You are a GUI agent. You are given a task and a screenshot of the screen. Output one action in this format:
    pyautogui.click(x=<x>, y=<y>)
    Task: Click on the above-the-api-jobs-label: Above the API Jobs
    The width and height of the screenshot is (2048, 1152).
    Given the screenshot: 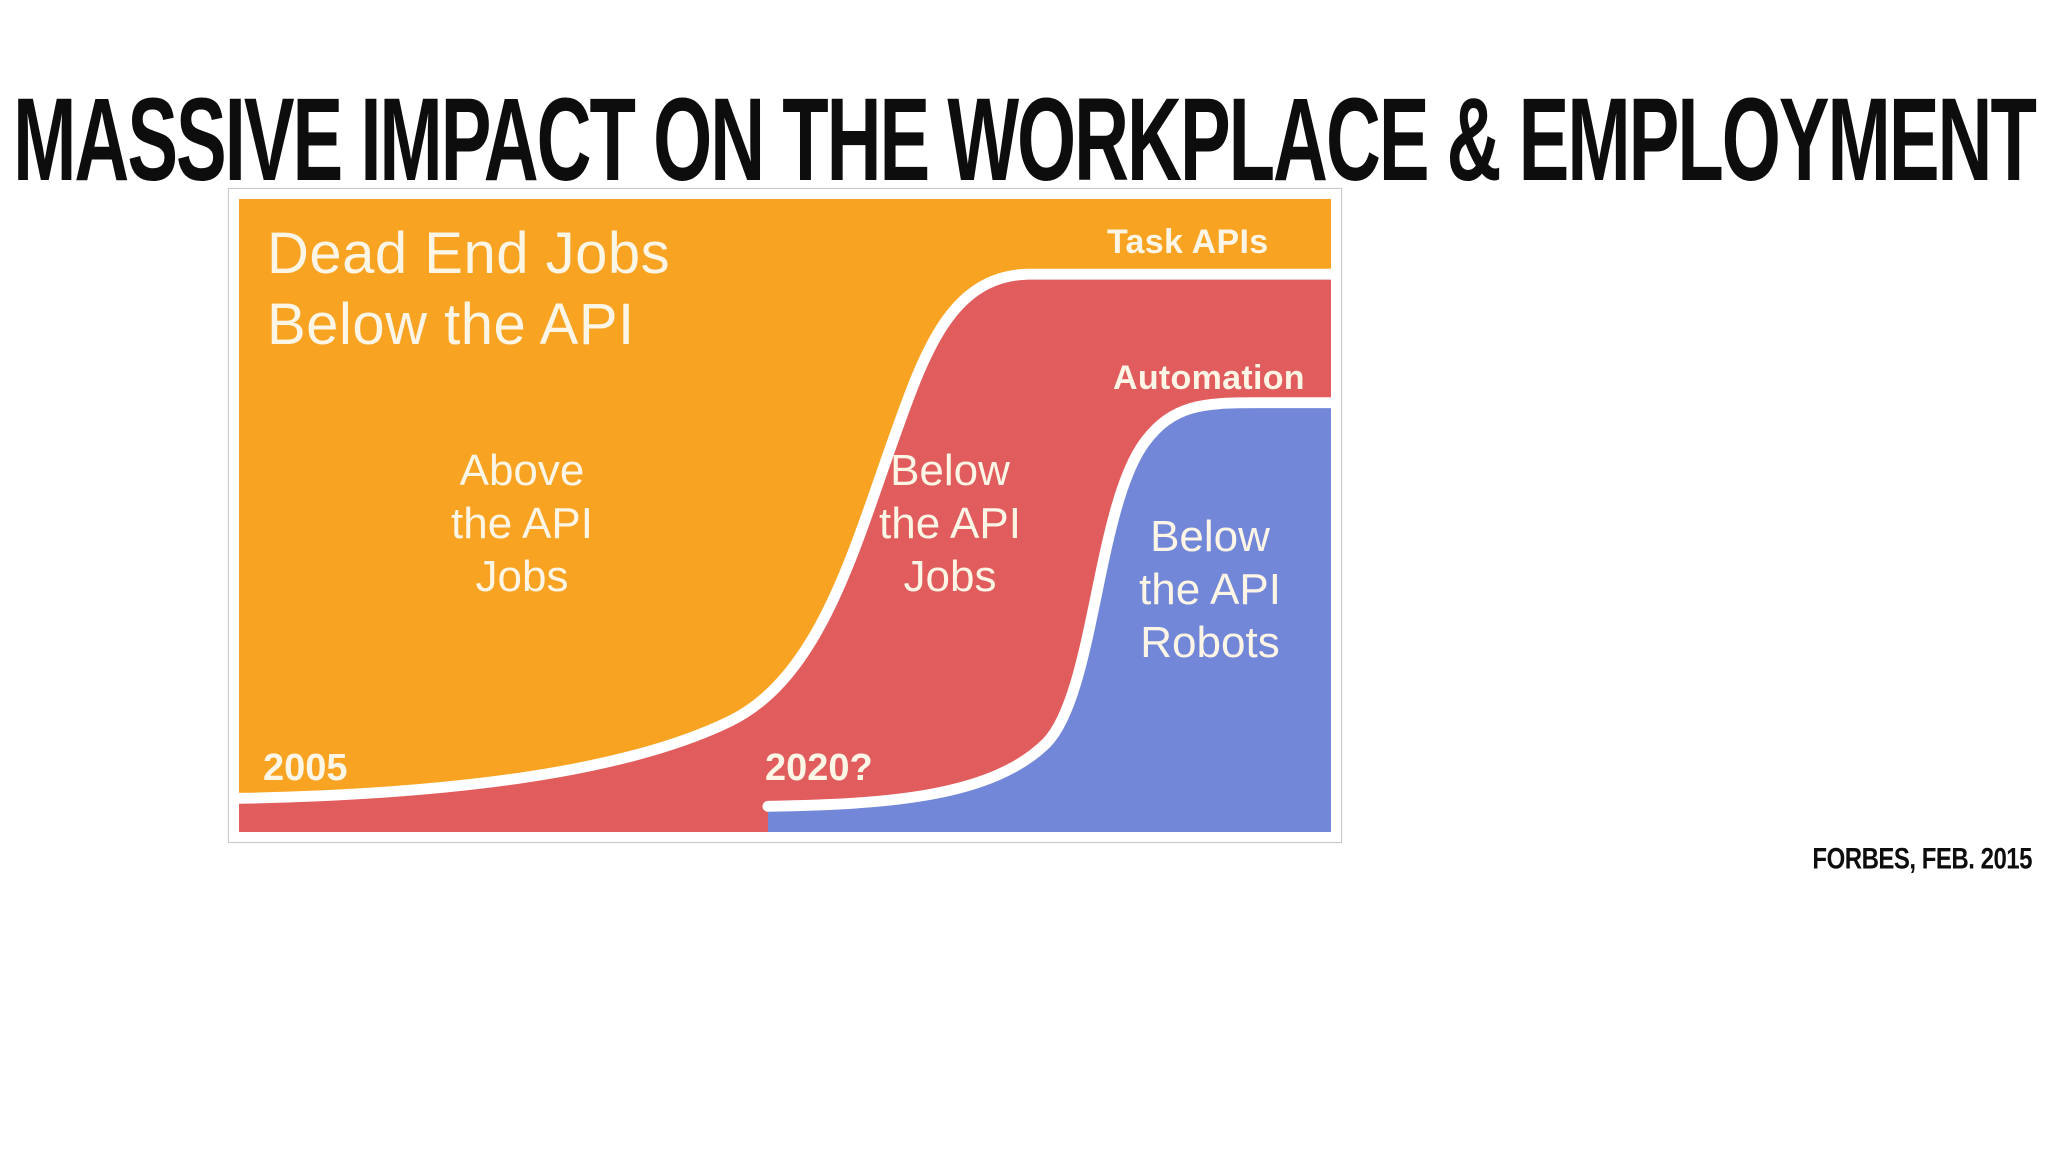 What is the action you would take?
    pyautogui.click(x=522, y=524)
    